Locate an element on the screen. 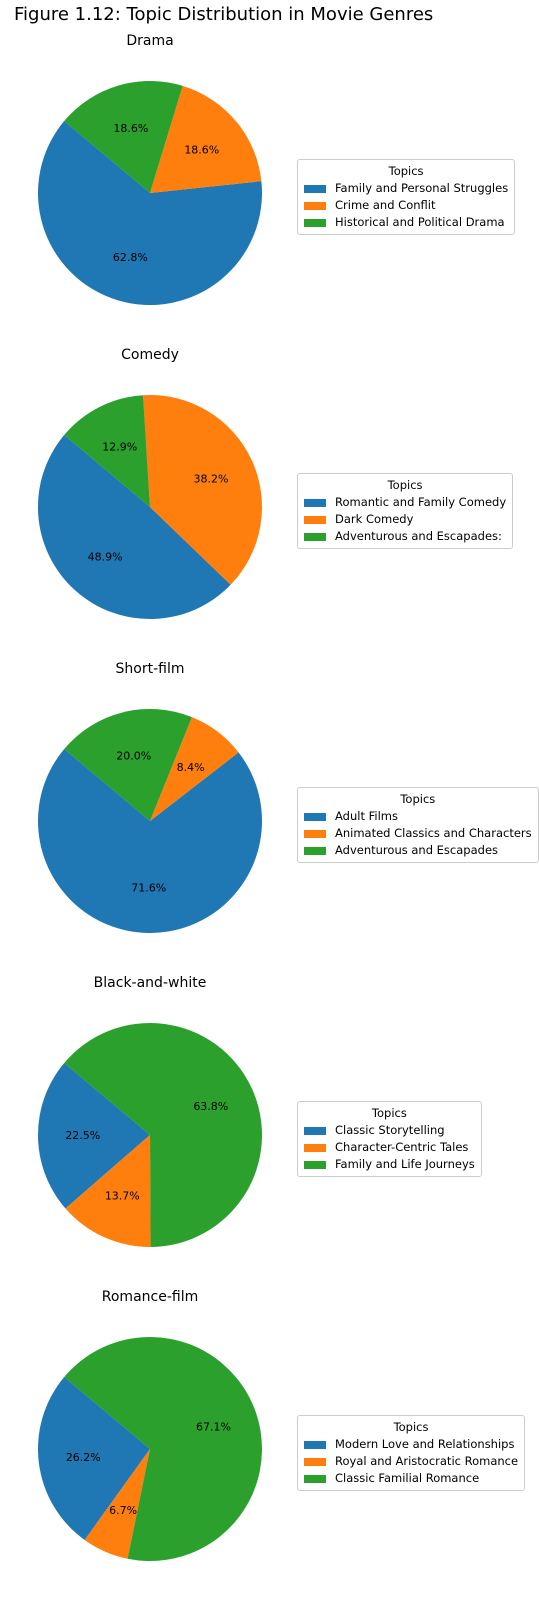 Image resolution: width=539 pixels, height=1600 pixels. pie-chart: 48.9% 38.2% 12.9% is located at coordinates (150, 507).